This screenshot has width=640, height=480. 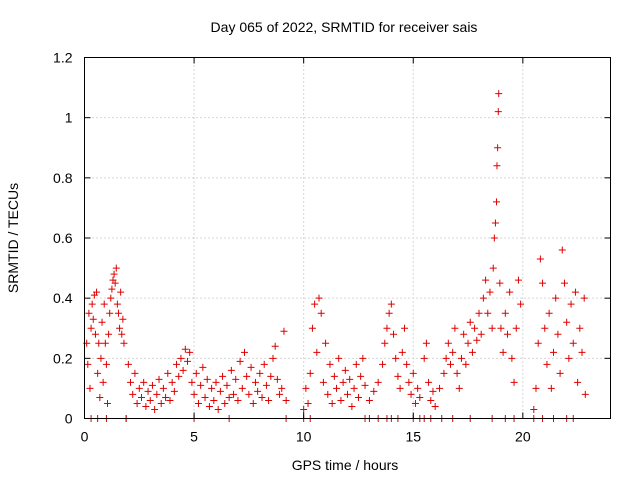 I want to click on y-tick-label: 0.2, so click(x=63, y=358).